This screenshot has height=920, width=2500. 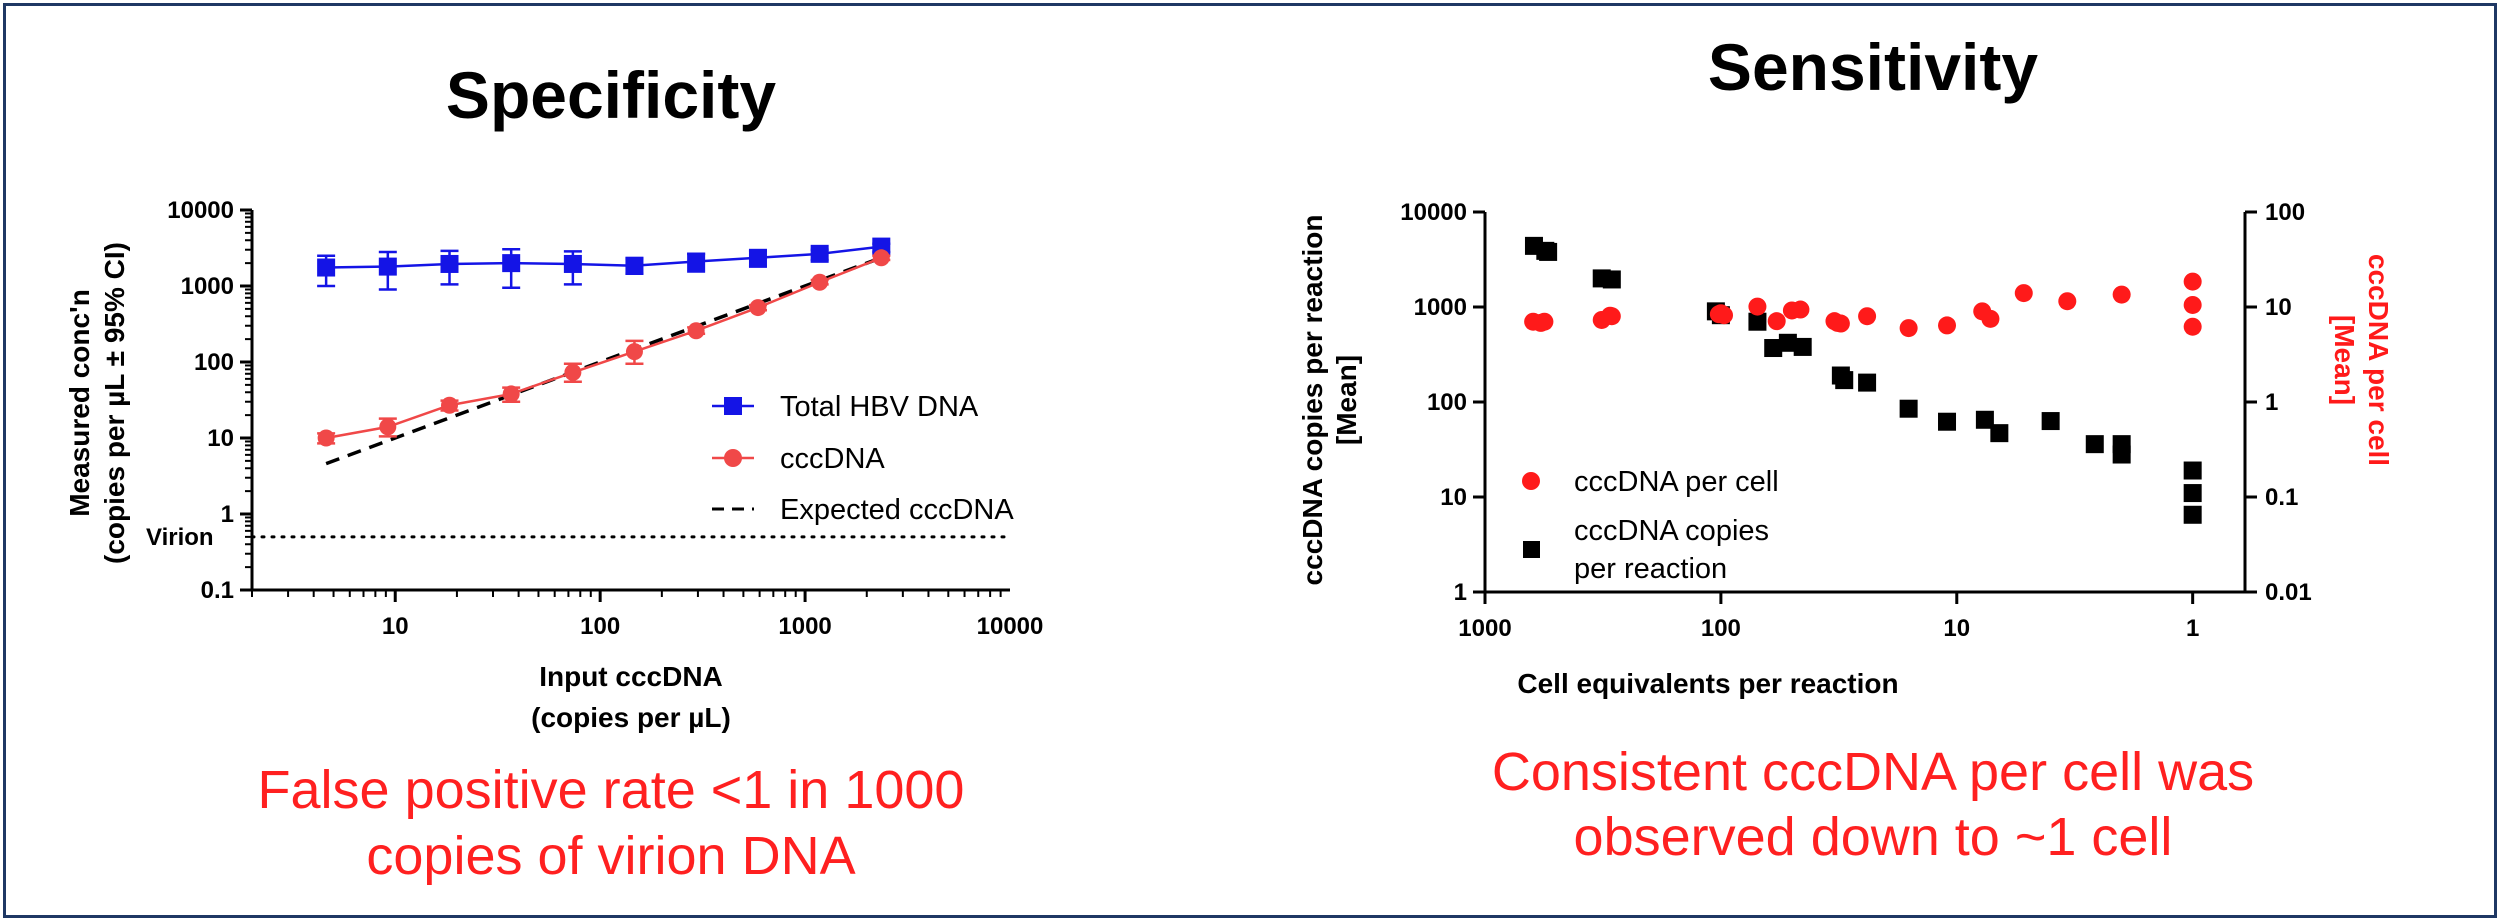 I want to click on specificity-y-tick-label: 1, so click(x=227, y=514).